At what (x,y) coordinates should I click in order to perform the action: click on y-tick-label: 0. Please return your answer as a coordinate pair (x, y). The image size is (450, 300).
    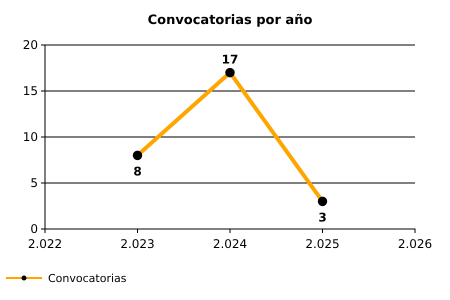
    Looking at the image, I should click on (34, 229).